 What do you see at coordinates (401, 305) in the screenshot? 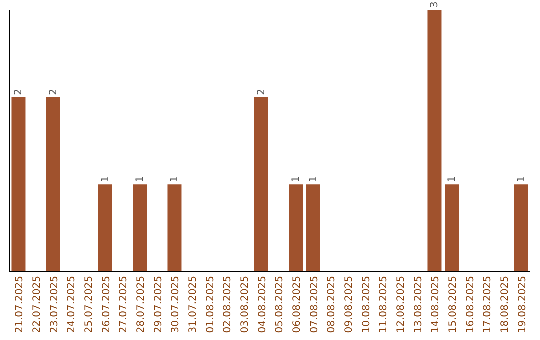
I see `x-tick-label: 12.08.2025` at bounding box center [401, 305].